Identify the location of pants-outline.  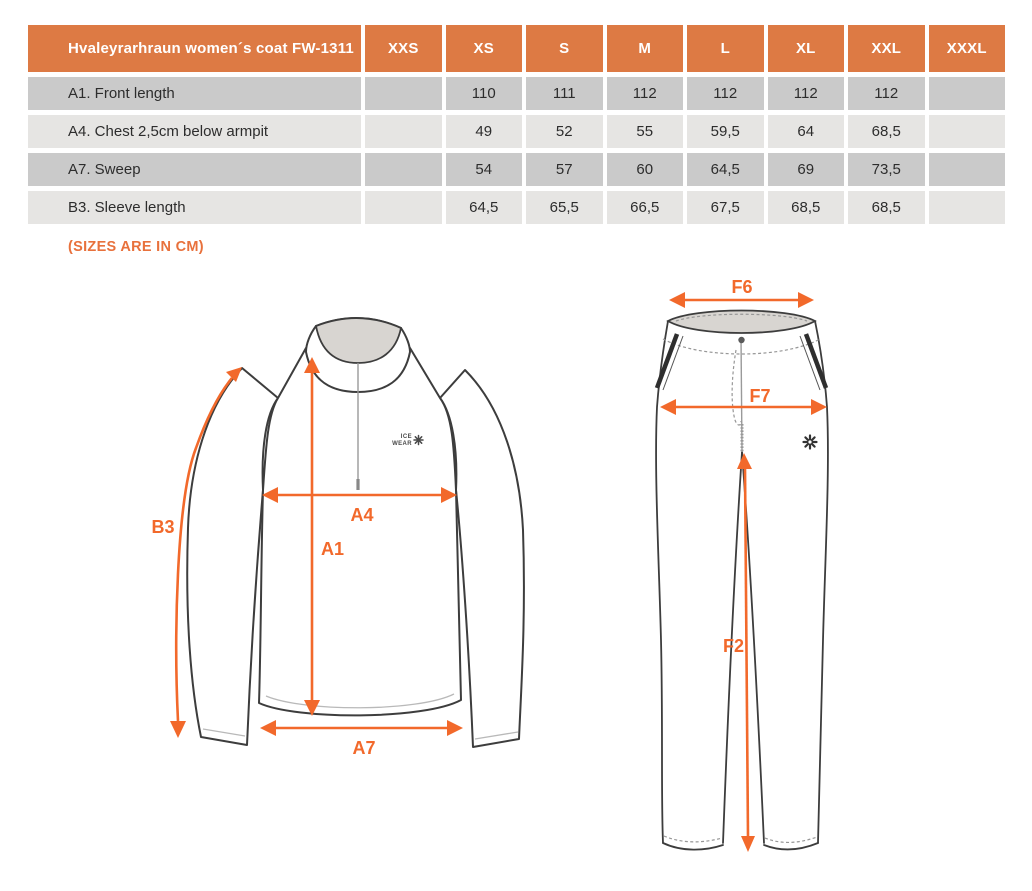
(741, 580).